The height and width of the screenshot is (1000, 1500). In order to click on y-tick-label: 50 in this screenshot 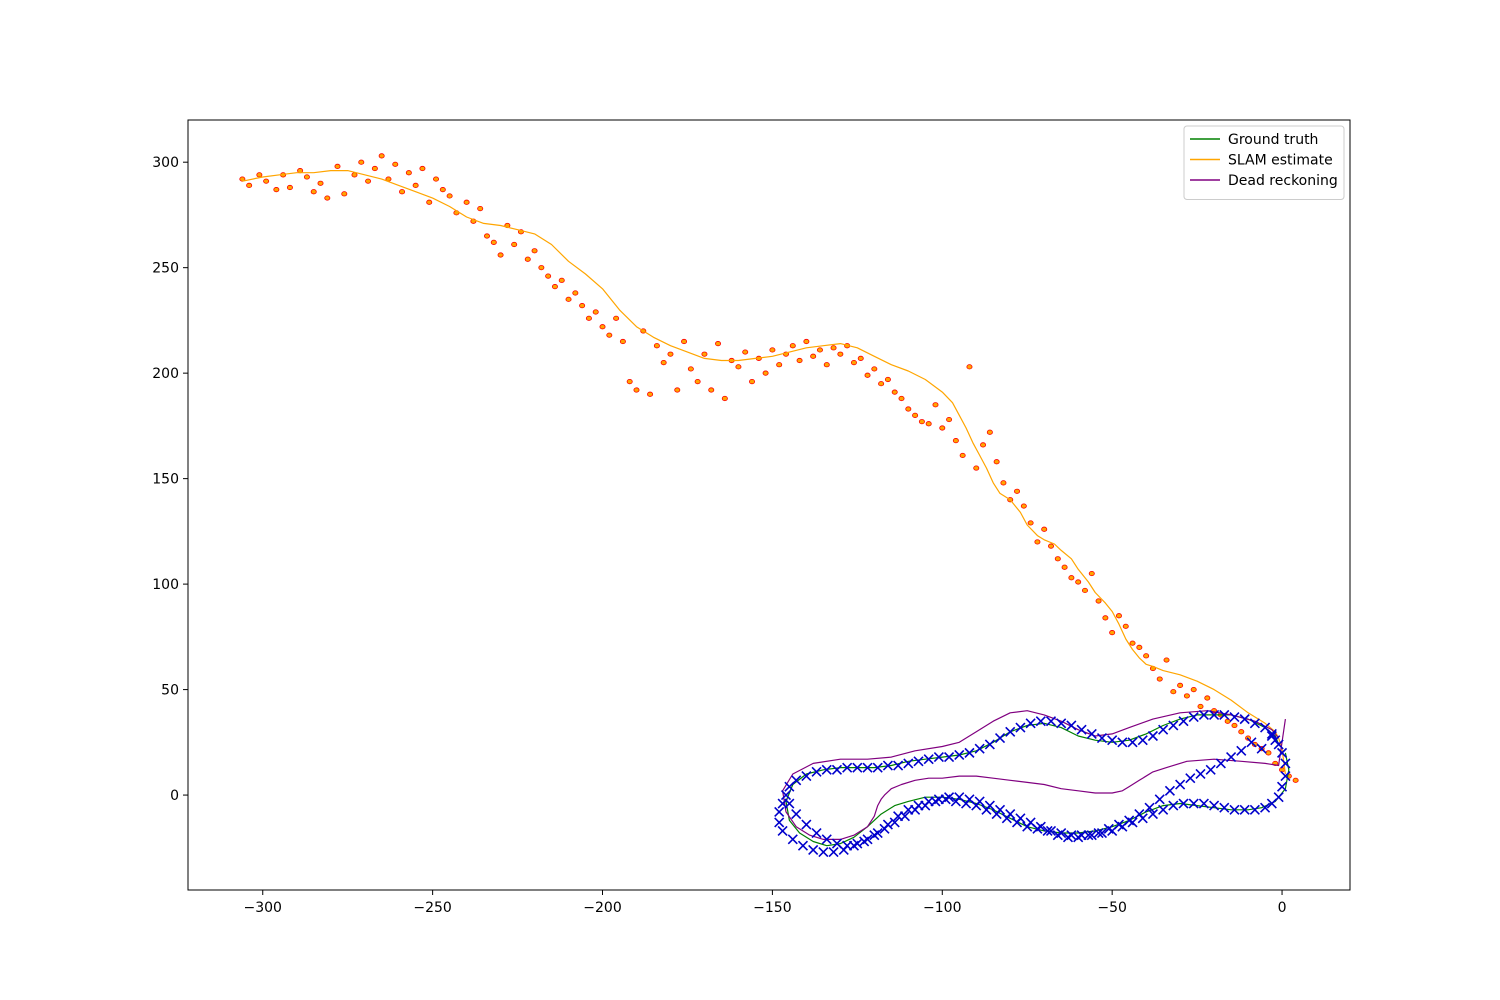, I will do `click(170, 691)`.